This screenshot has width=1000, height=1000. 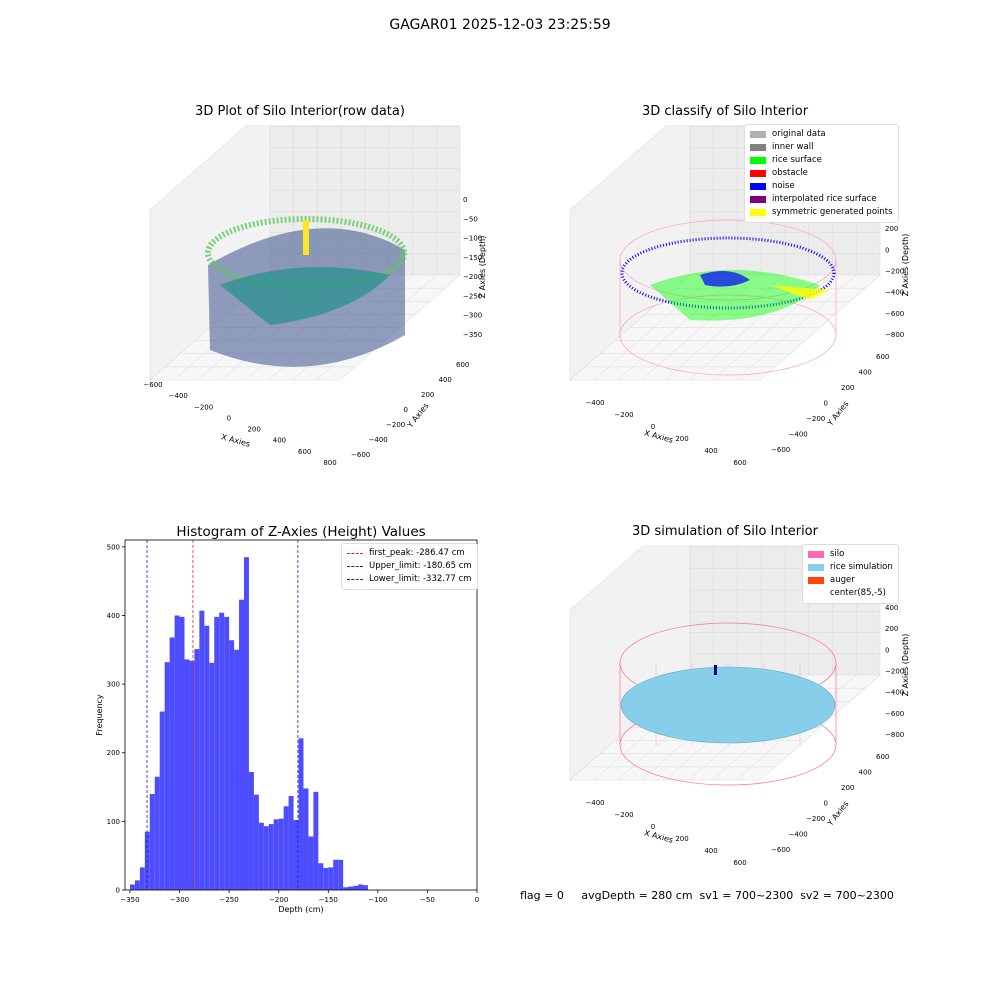 I want to click on x-tick-label: −200, so click(x=623, y=815).